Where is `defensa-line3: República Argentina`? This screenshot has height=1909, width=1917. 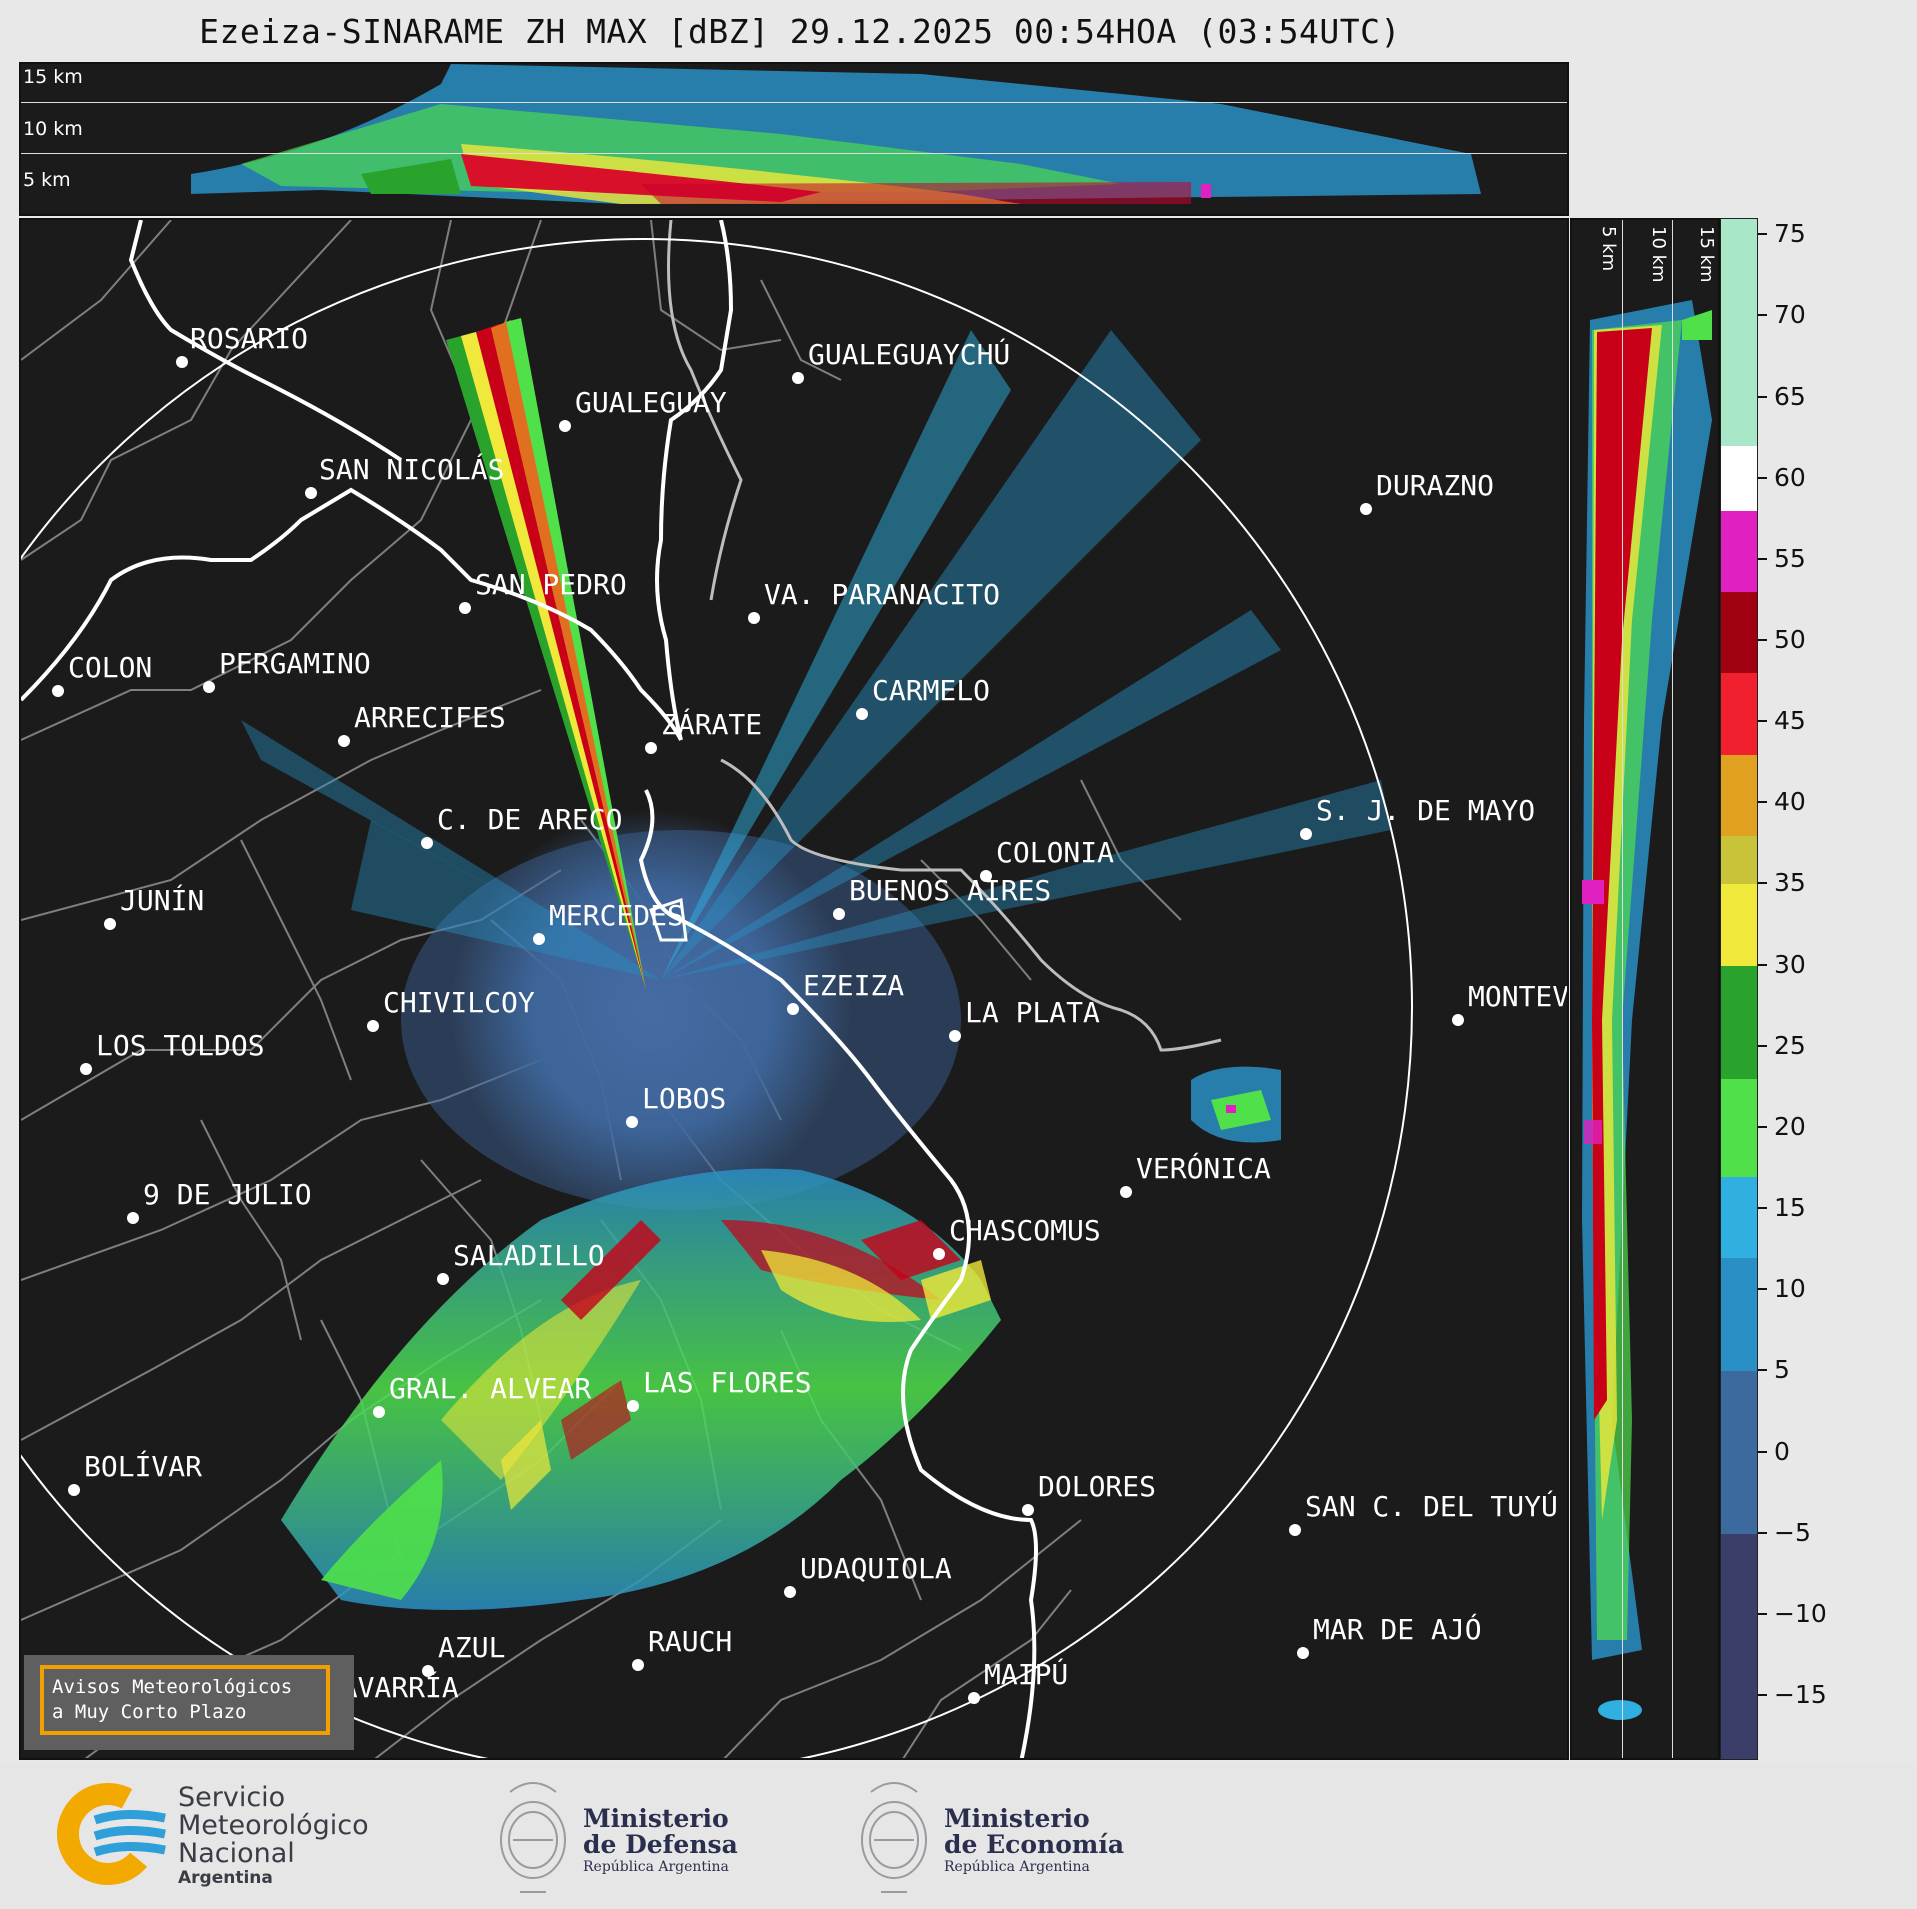 defensa-line3: República Argentina is located at coordinates (656, 1867).